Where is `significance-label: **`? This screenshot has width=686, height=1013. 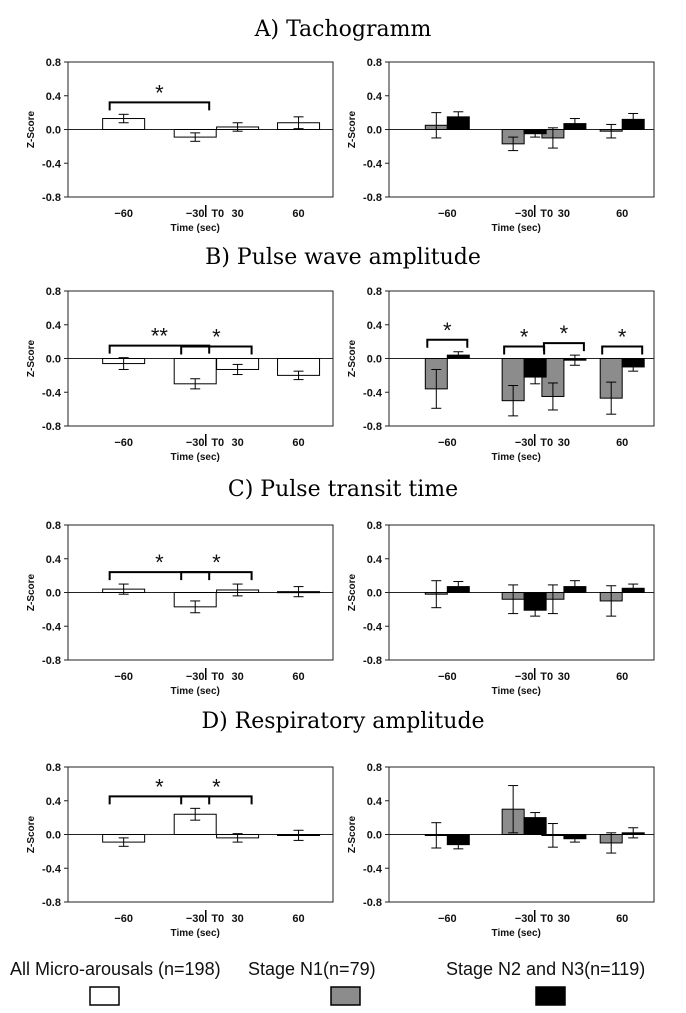 significance-label: ** is located at coordinates (160, 336).